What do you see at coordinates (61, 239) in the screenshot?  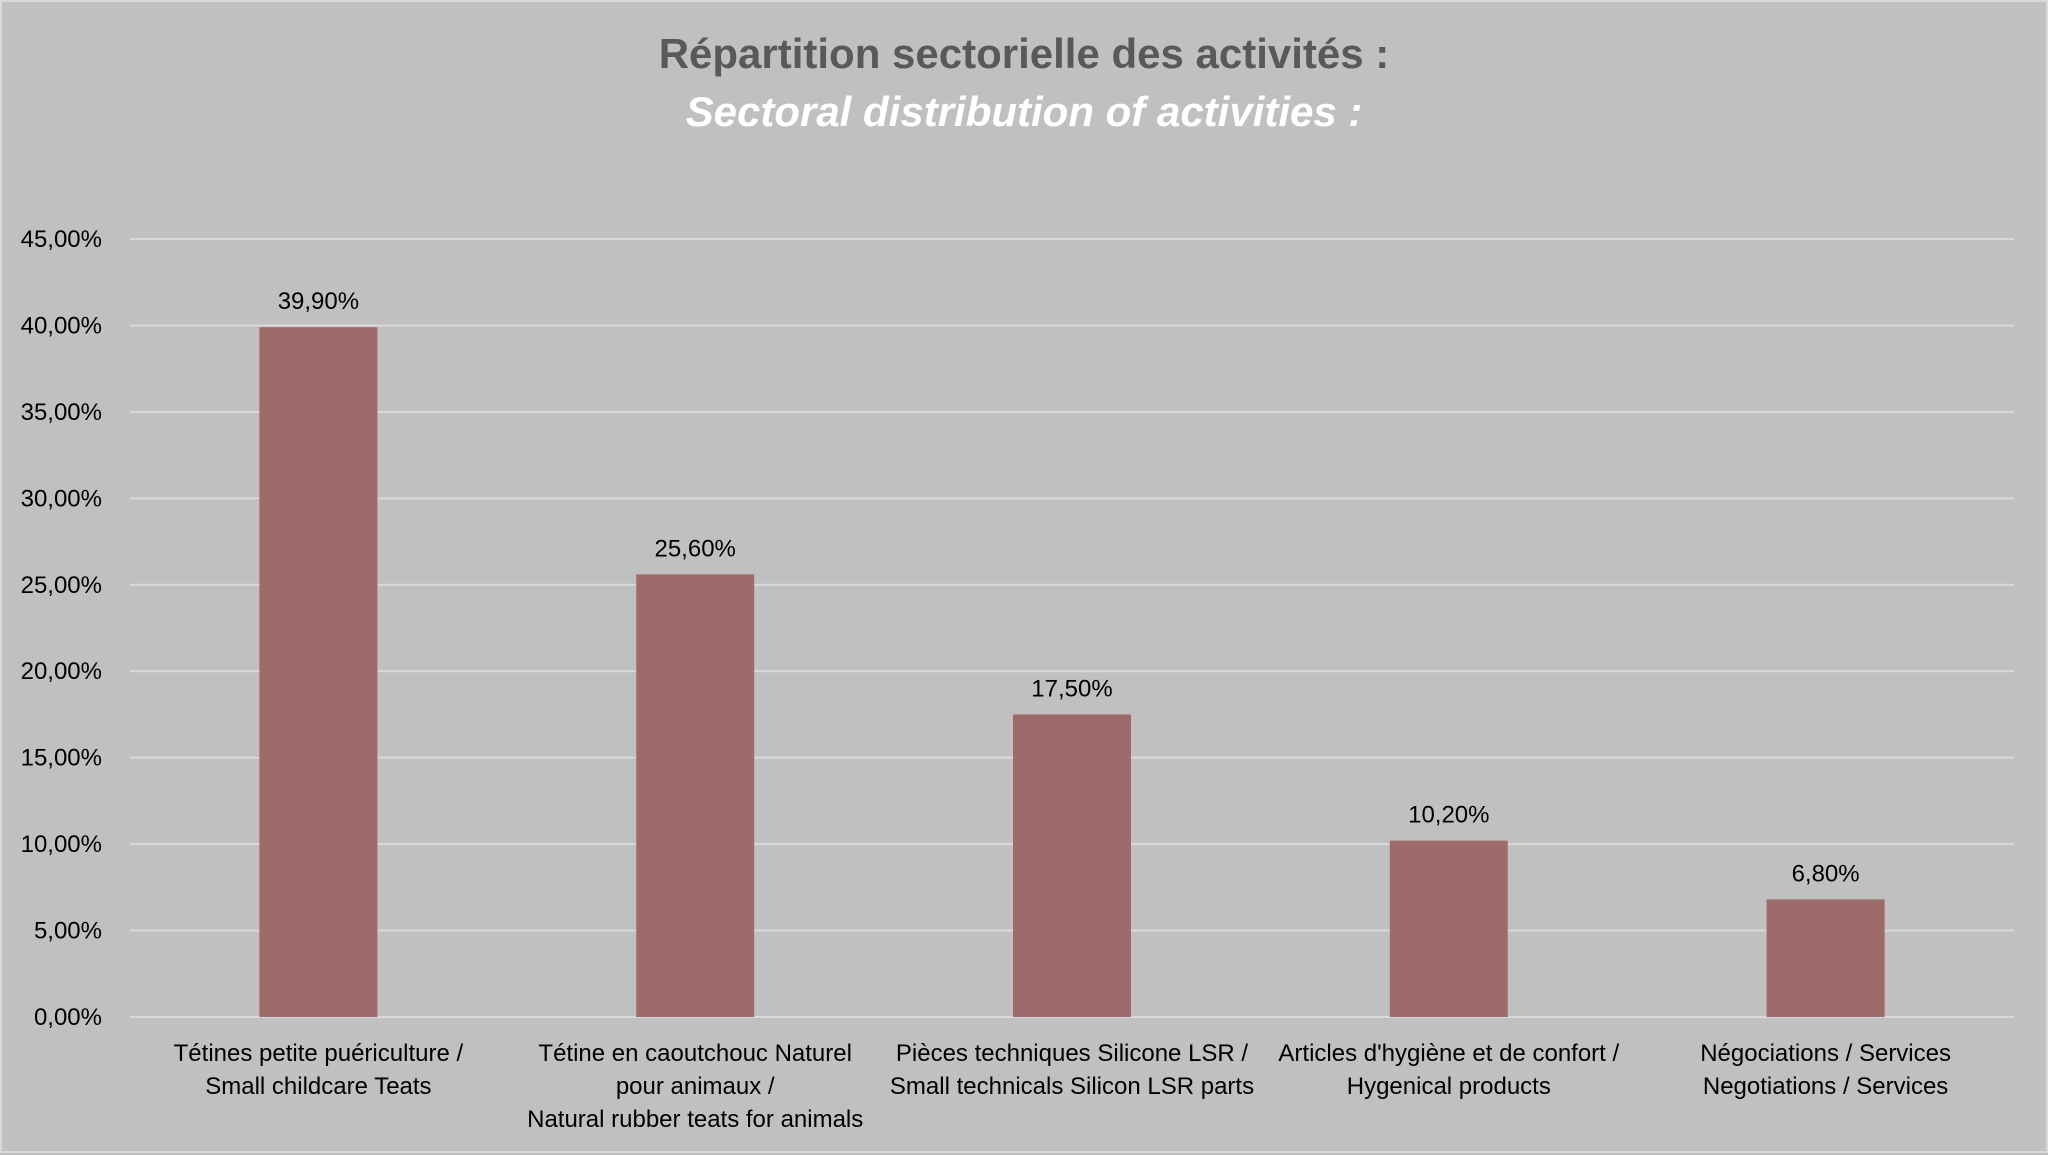 I see `y-tick-label: 45,00%` at bounding box center [61, 239].